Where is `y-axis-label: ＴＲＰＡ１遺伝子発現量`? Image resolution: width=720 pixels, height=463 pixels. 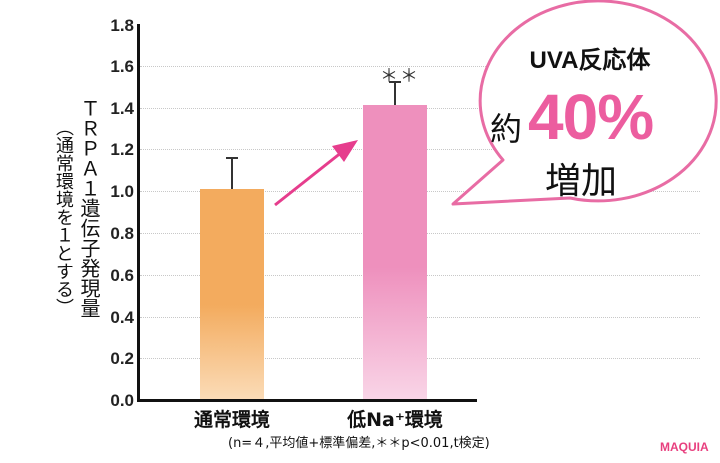
y-axis-label: ＴＲＰＡ１遺伝子発現量 is located at coordinates (89, 208).